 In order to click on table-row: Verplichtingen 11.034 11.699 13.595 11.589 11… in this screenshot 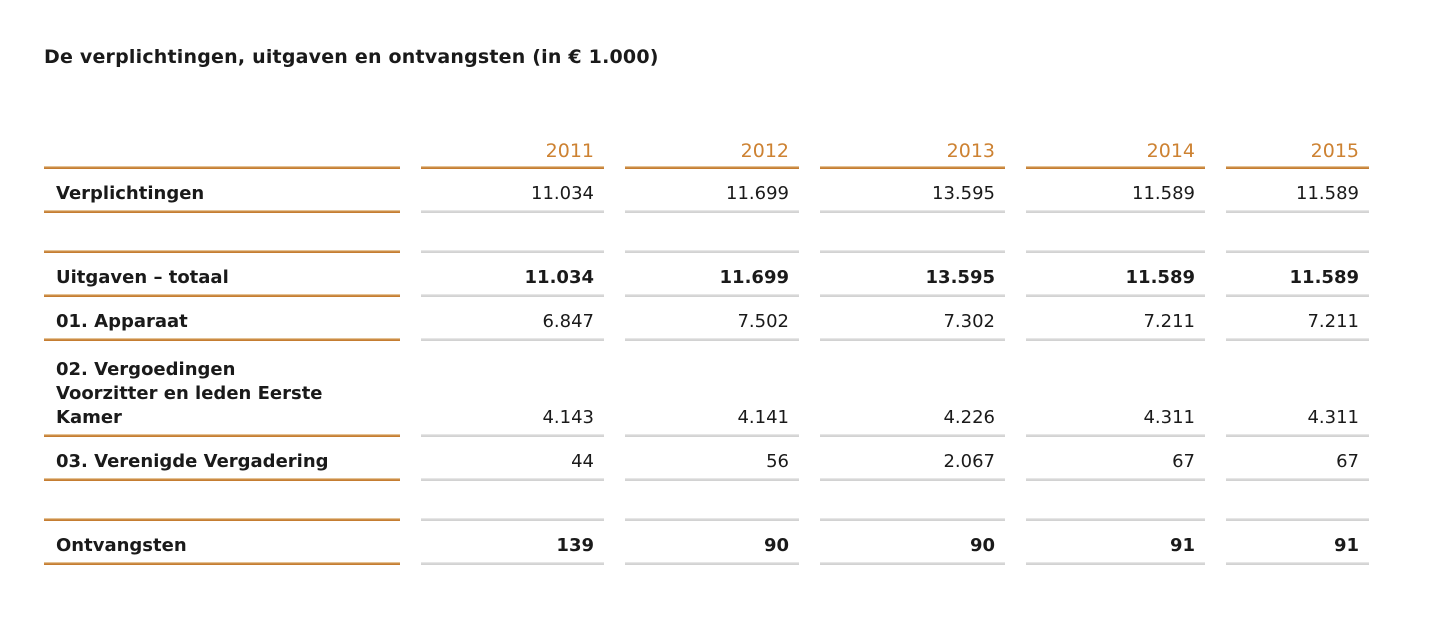, I will do `click(706, 191)`.